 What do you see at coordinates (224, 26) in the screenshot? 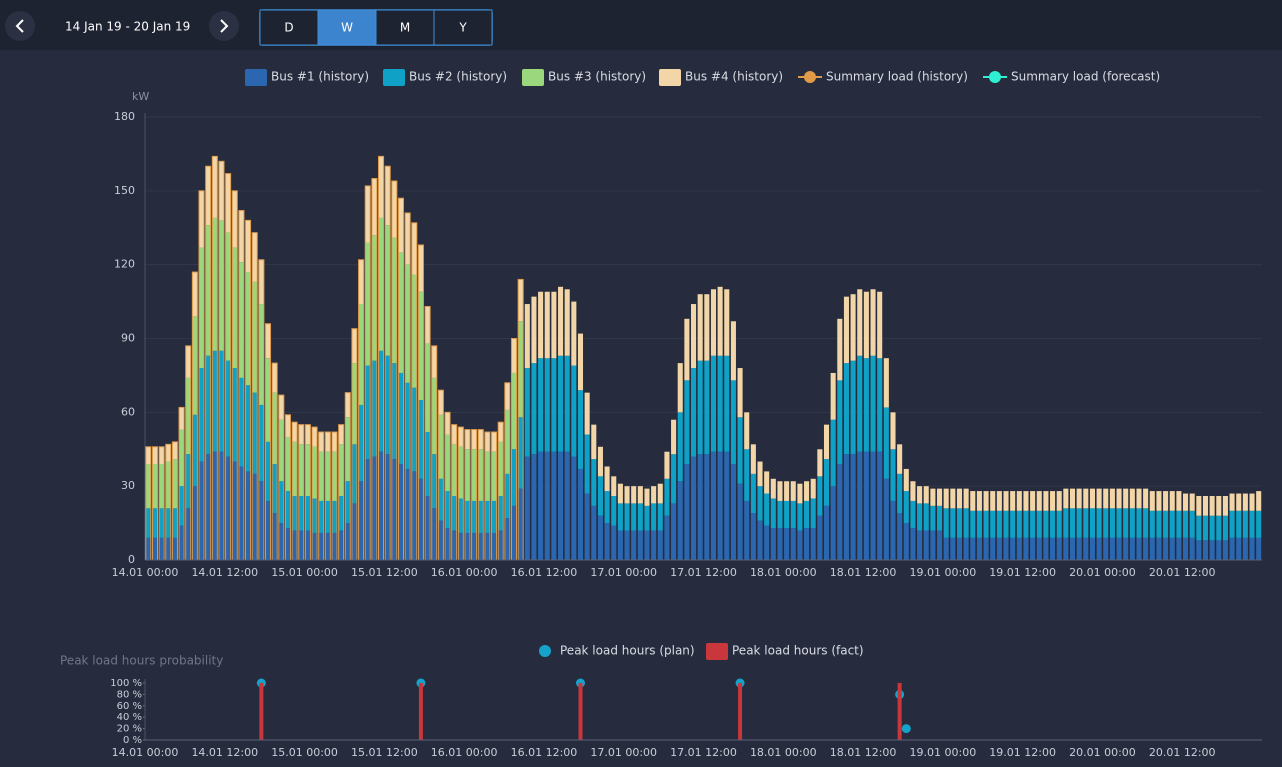
I see `next-button` at bounding box center [224, 26].